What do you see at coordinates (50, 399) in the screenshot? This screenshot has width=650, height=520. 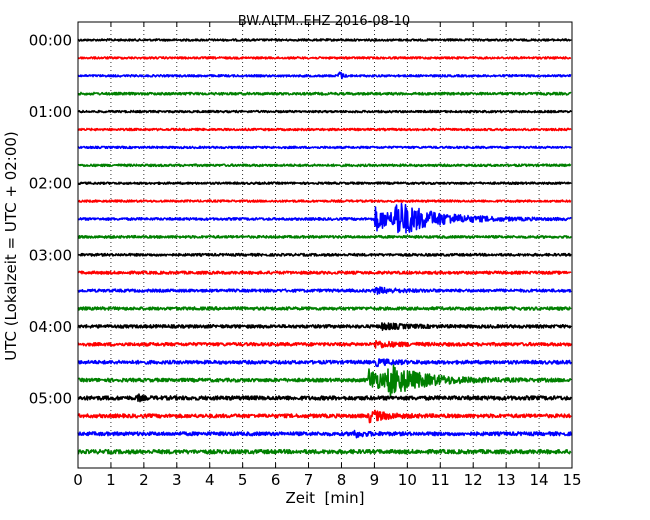 I see `y-tick-label: 05:00` at bounding box center [50, 399].